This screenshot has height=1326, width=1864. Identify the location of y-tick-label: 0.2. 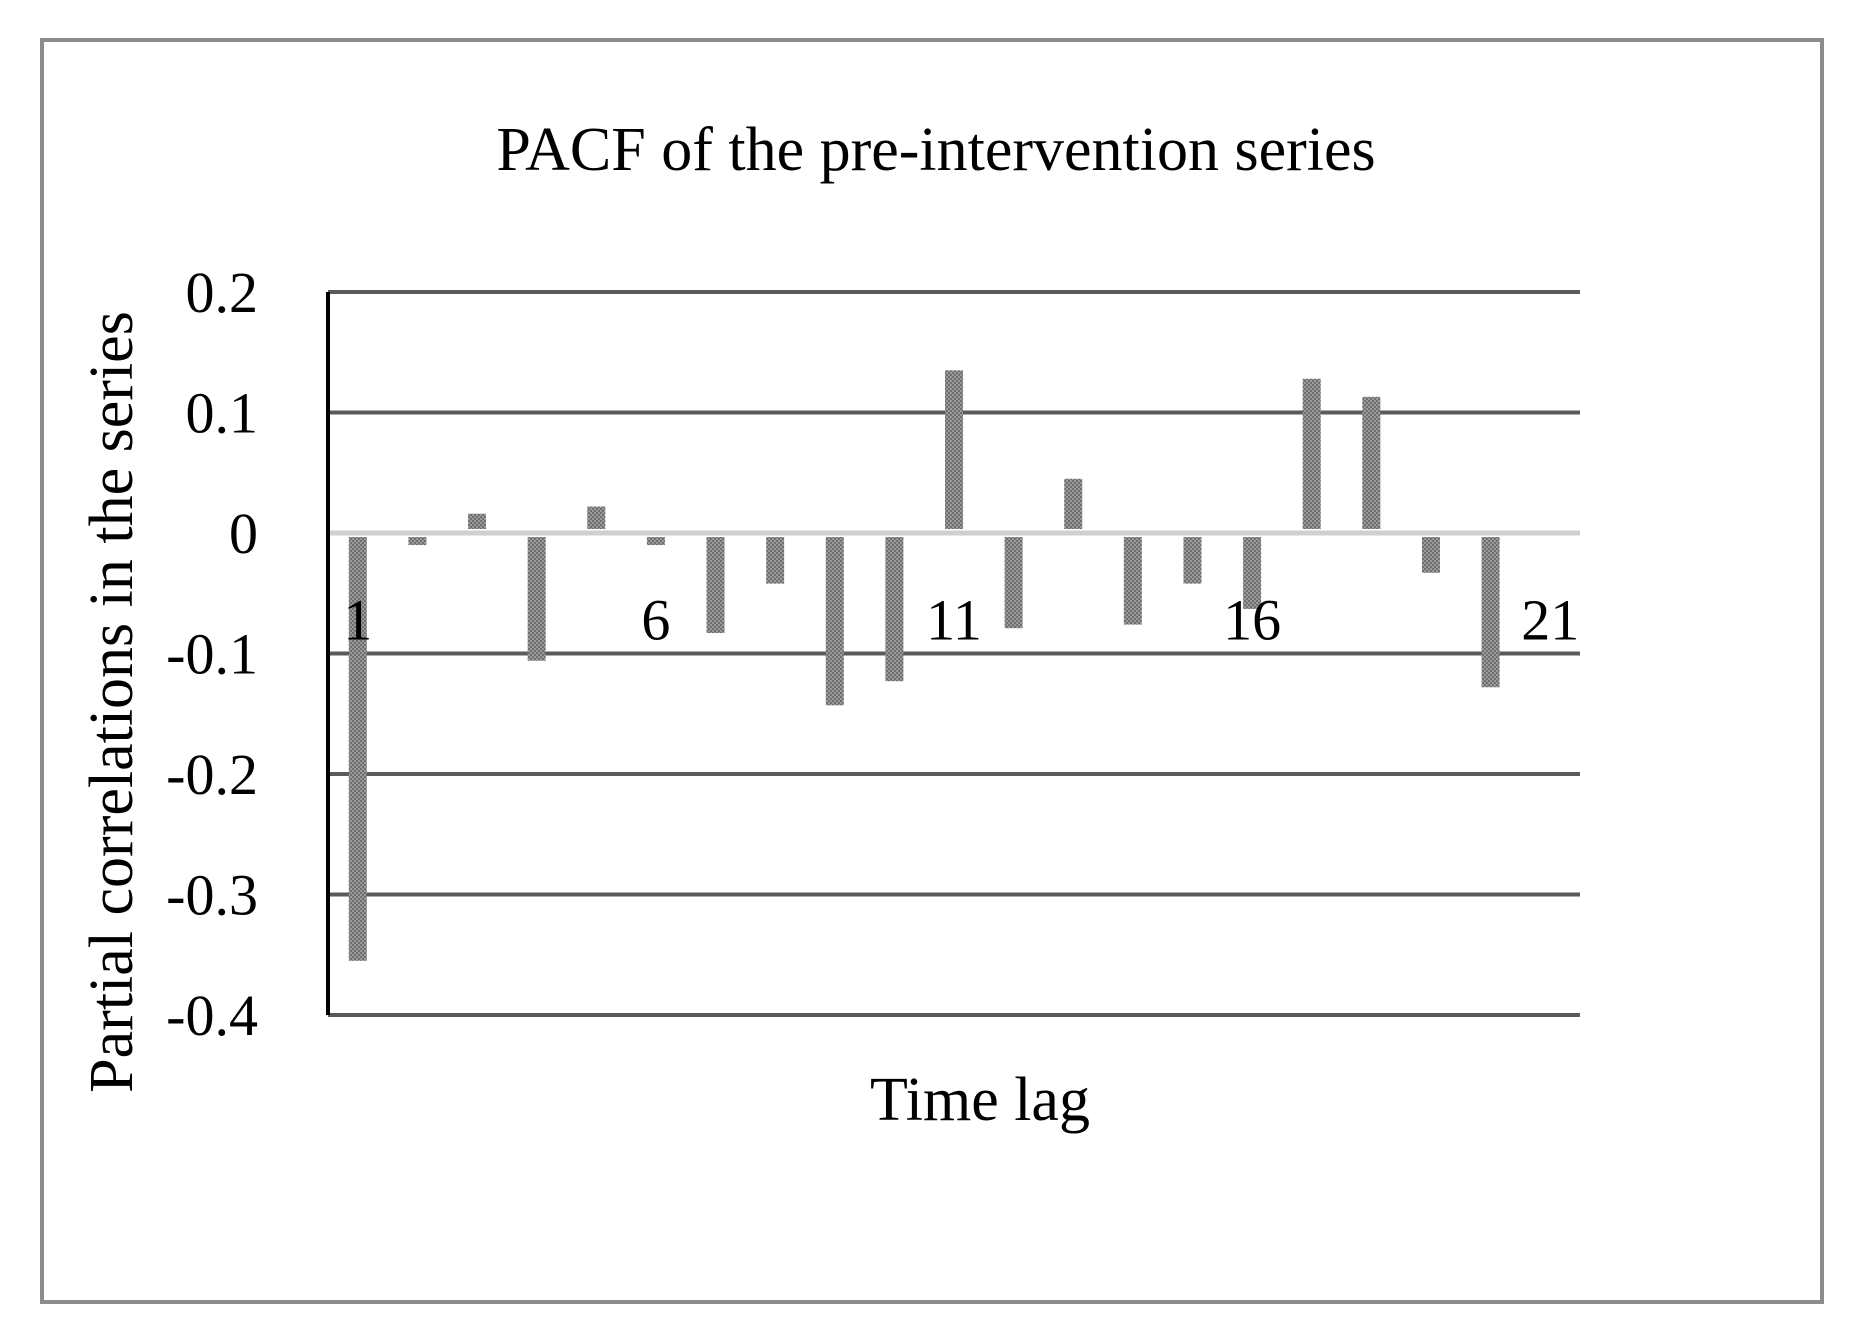
(222, 292).